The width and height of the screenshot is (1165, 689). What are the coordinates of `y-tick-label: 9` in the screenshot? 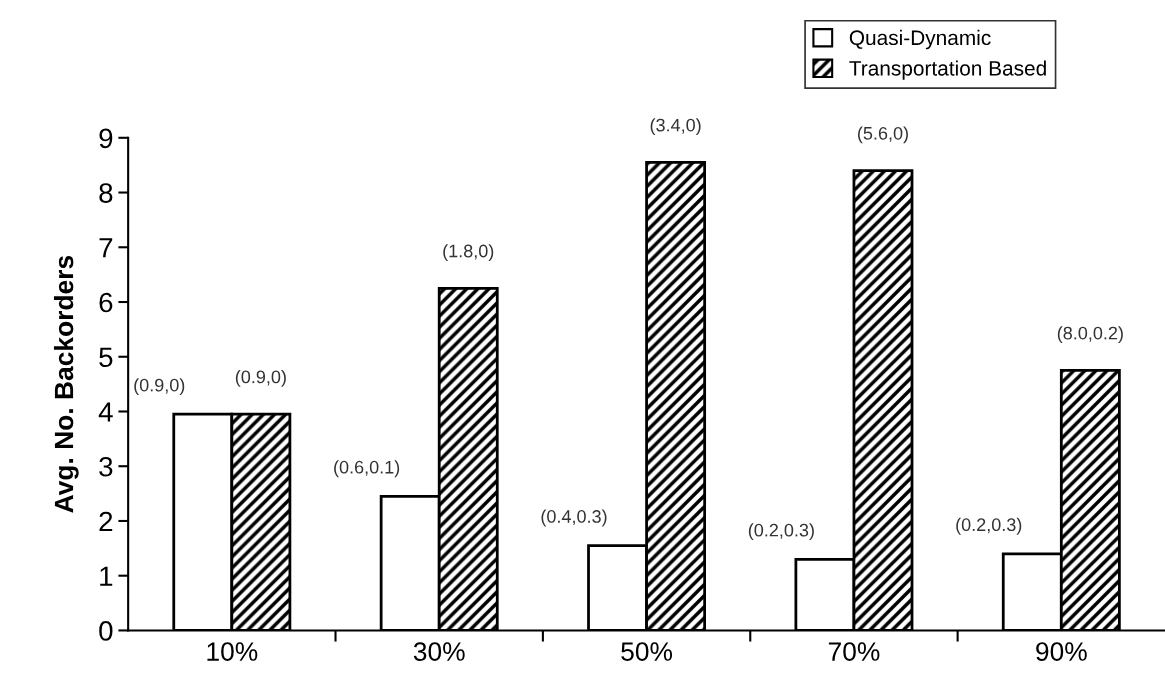 It's located at (106, 138).